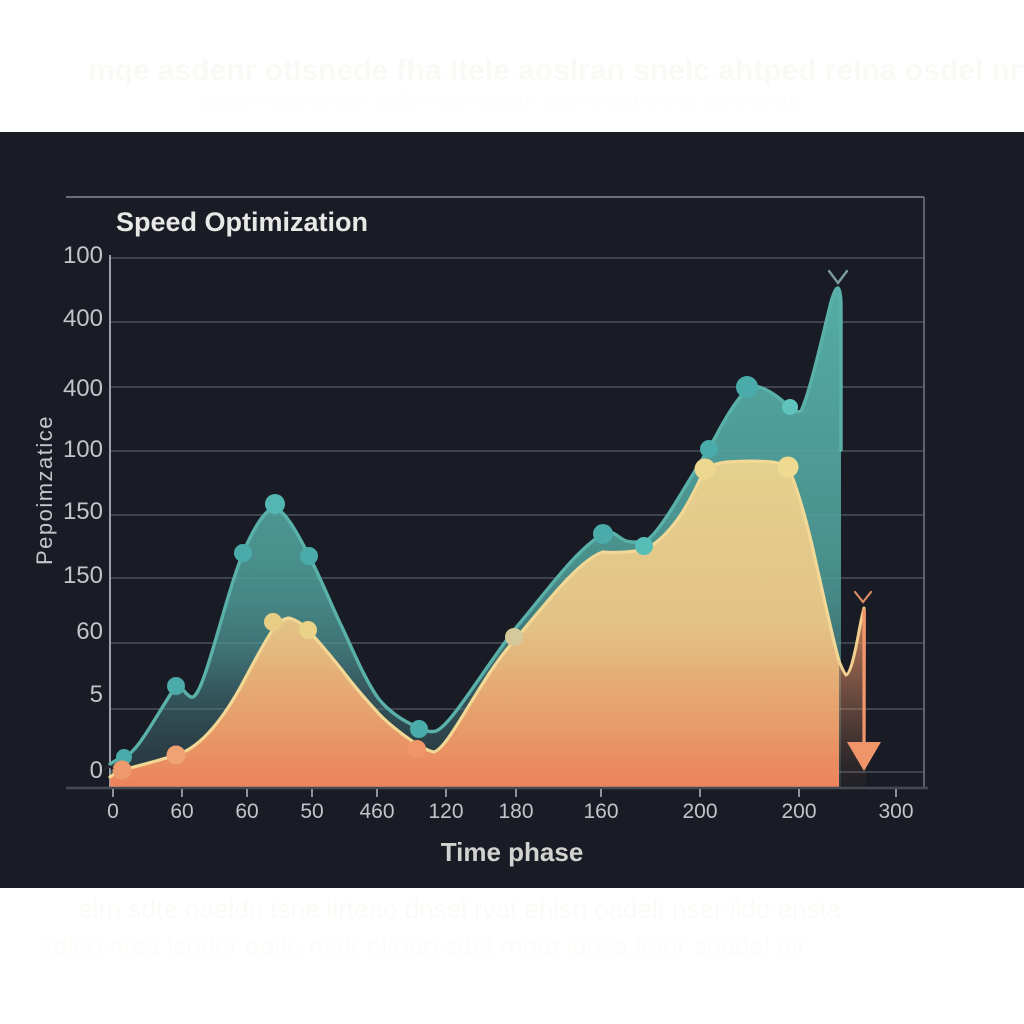 The width and height of the screenshot is (1024, 1024). What do you see at coordinates (512, 852) in the screenshot?
I see `svg-text: Time phase` at bounding box center [512, 852].